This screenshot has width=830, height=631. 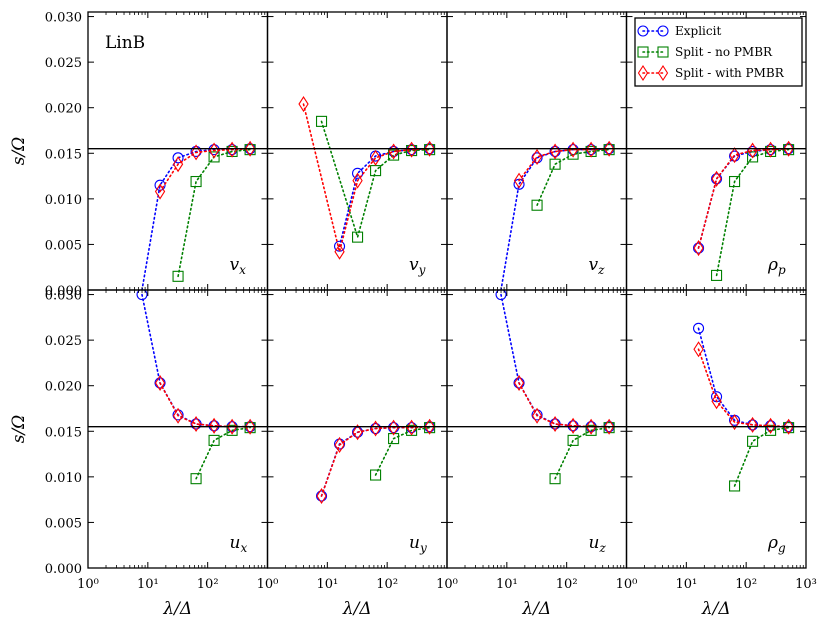 I want to click on panel-2: vz, so click(x=537, y=151).